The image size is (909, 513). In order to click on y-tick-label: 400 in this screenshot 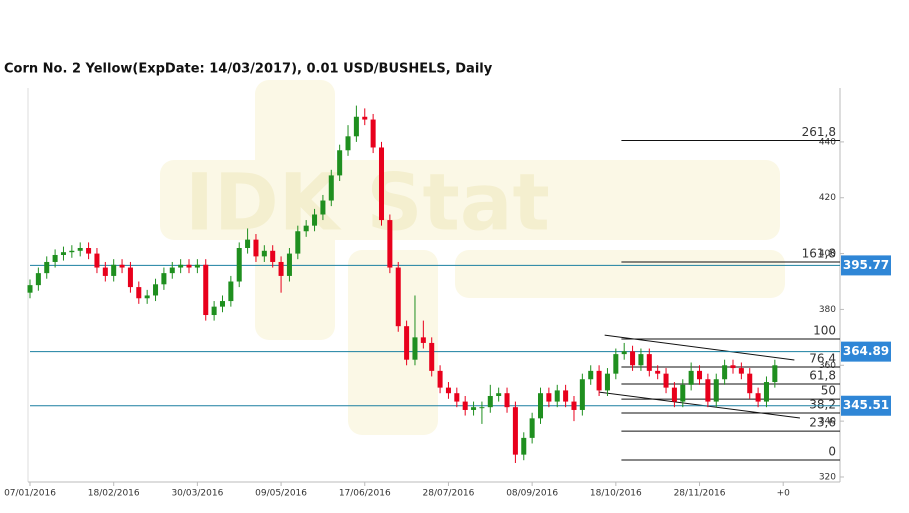, I will do `click(827, 254)`.